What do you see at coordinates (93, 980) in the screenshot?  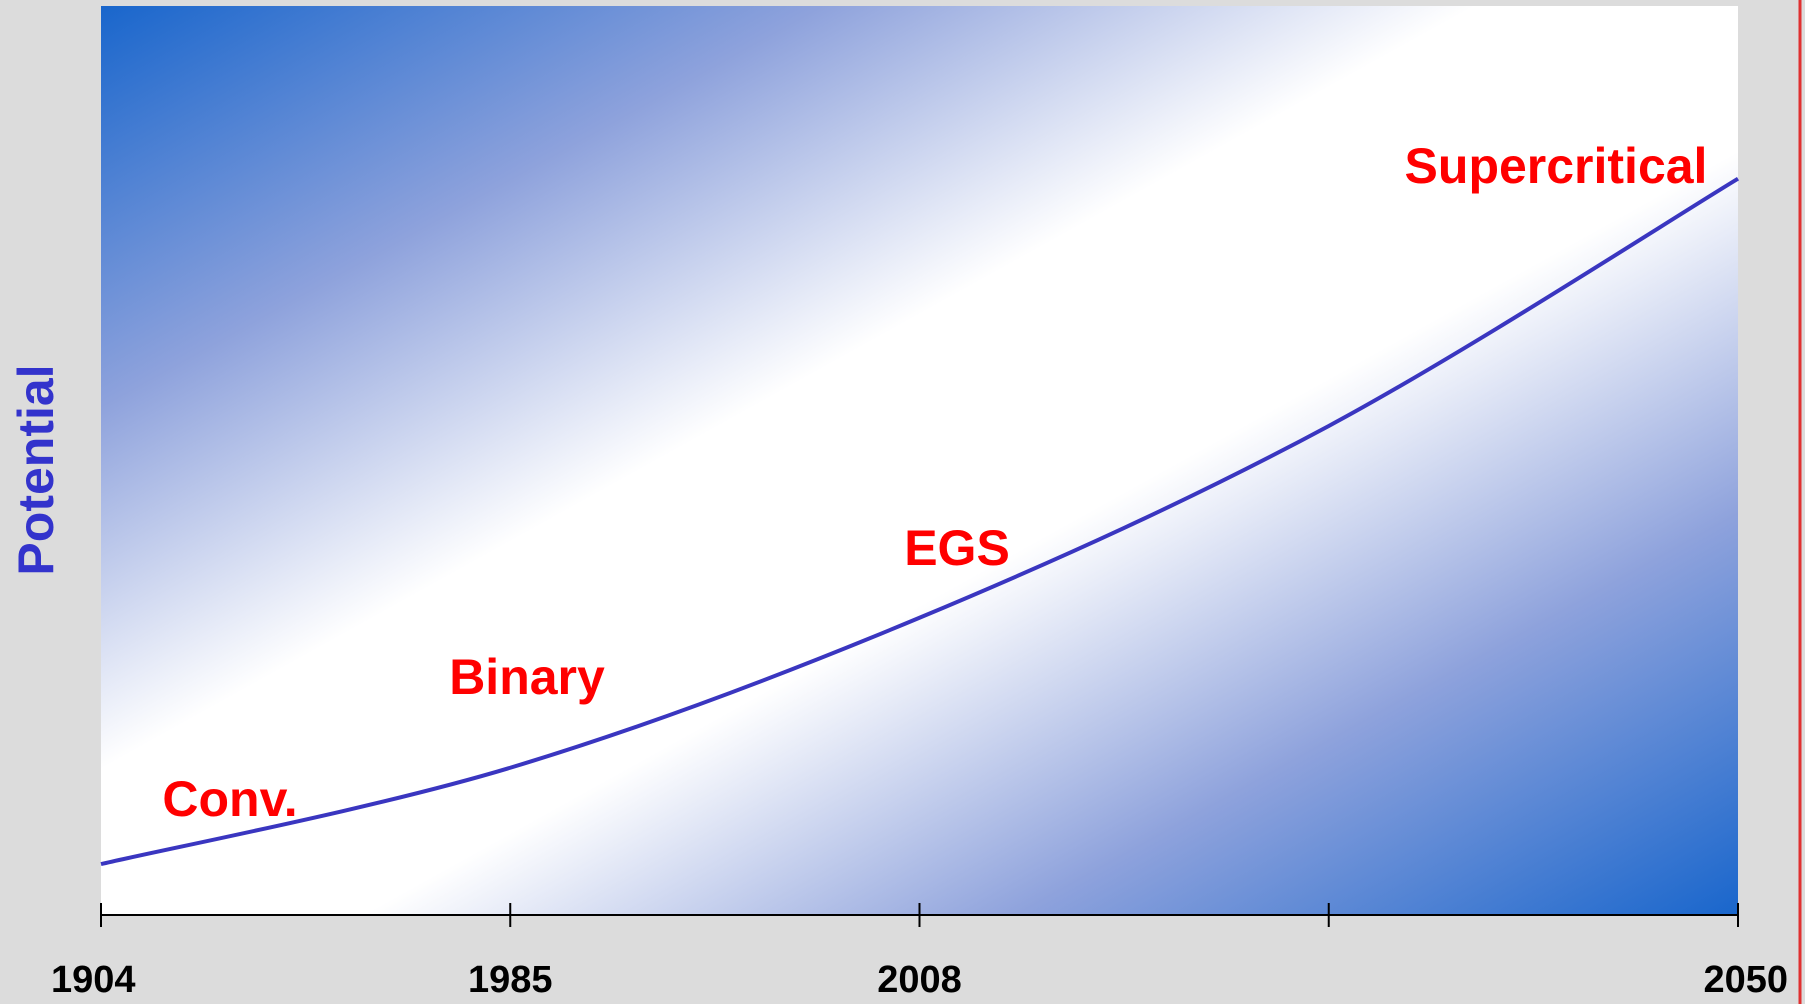 I see `x-tick-label: 1904` at bounding box center [93, 980].